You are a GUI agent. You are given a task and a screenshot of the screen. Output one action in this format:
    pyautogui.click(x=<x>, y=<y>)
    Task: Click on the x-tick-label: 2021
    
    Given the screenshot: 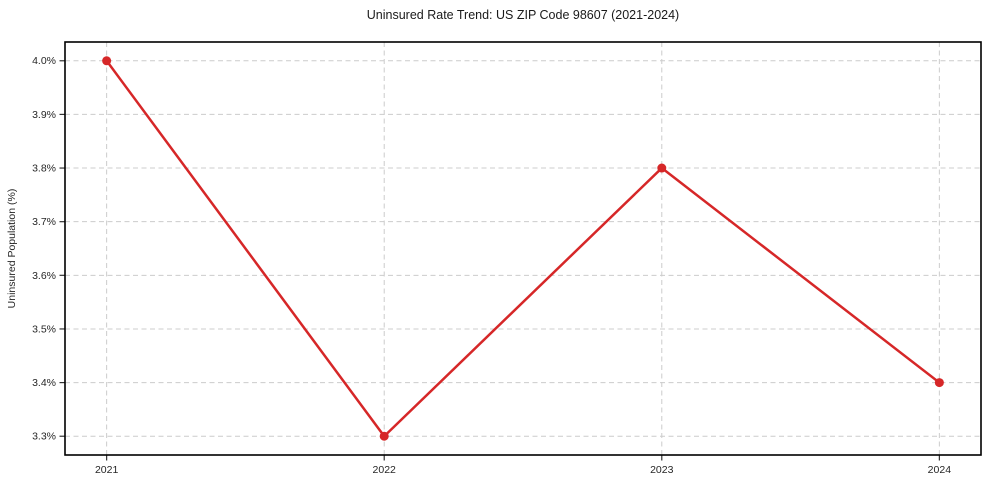 What is the action you would take?
    pyautogui.click(x=107, y=470)
    